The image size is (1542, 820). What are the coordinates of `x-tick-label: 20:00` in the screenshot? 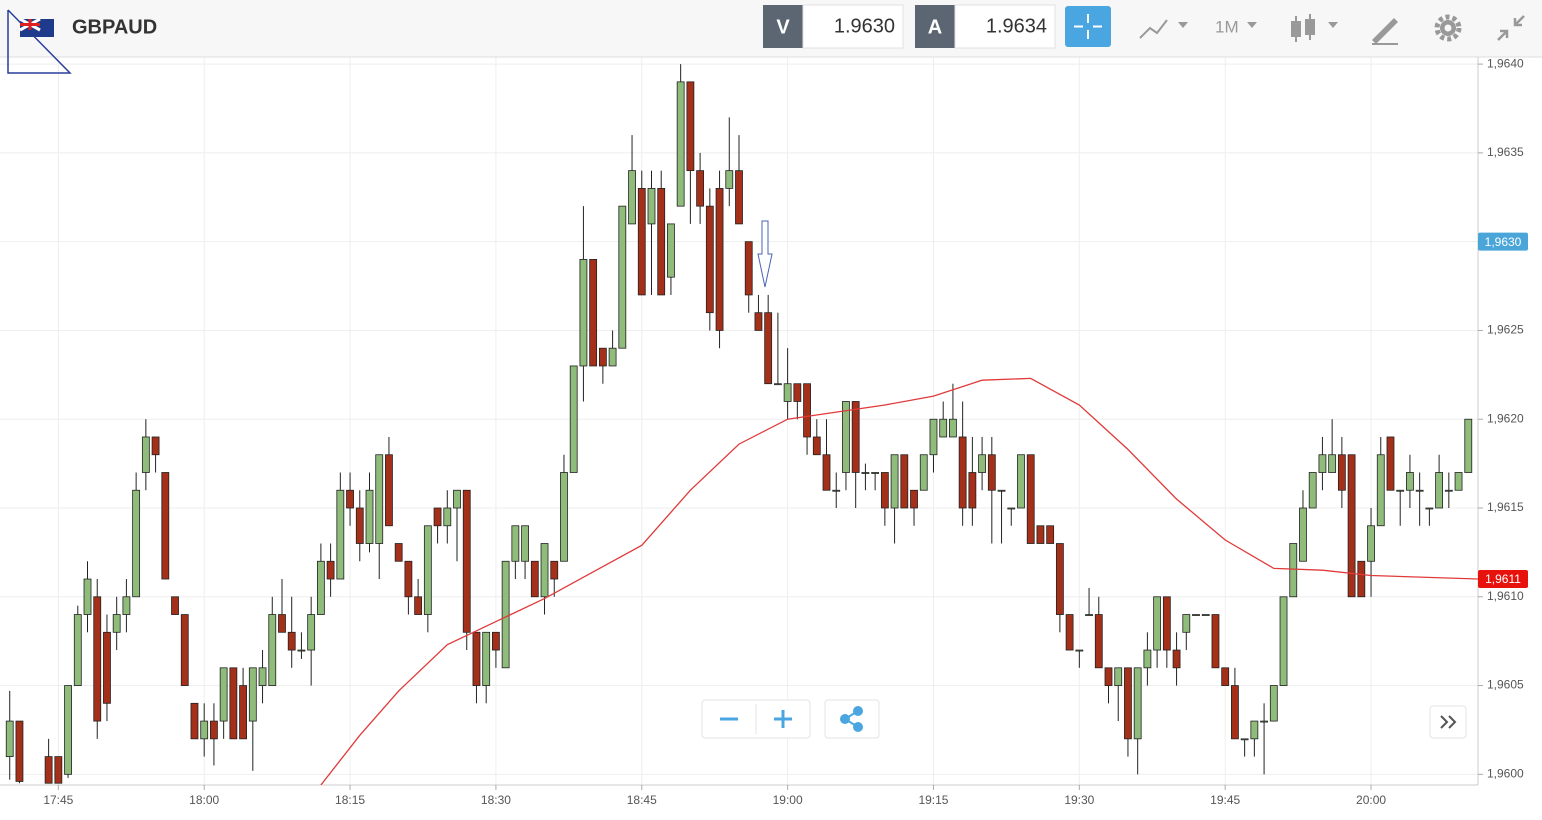 It's located at (1371, 800).